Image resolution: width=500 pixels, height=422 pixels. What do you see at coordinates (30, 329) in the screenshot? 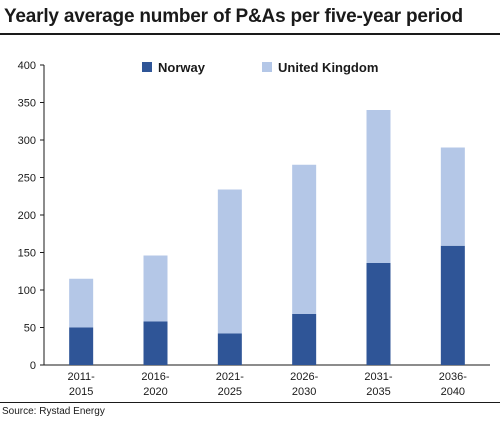
I see `y-tick-label: 50` at bounding box center [30, 329].